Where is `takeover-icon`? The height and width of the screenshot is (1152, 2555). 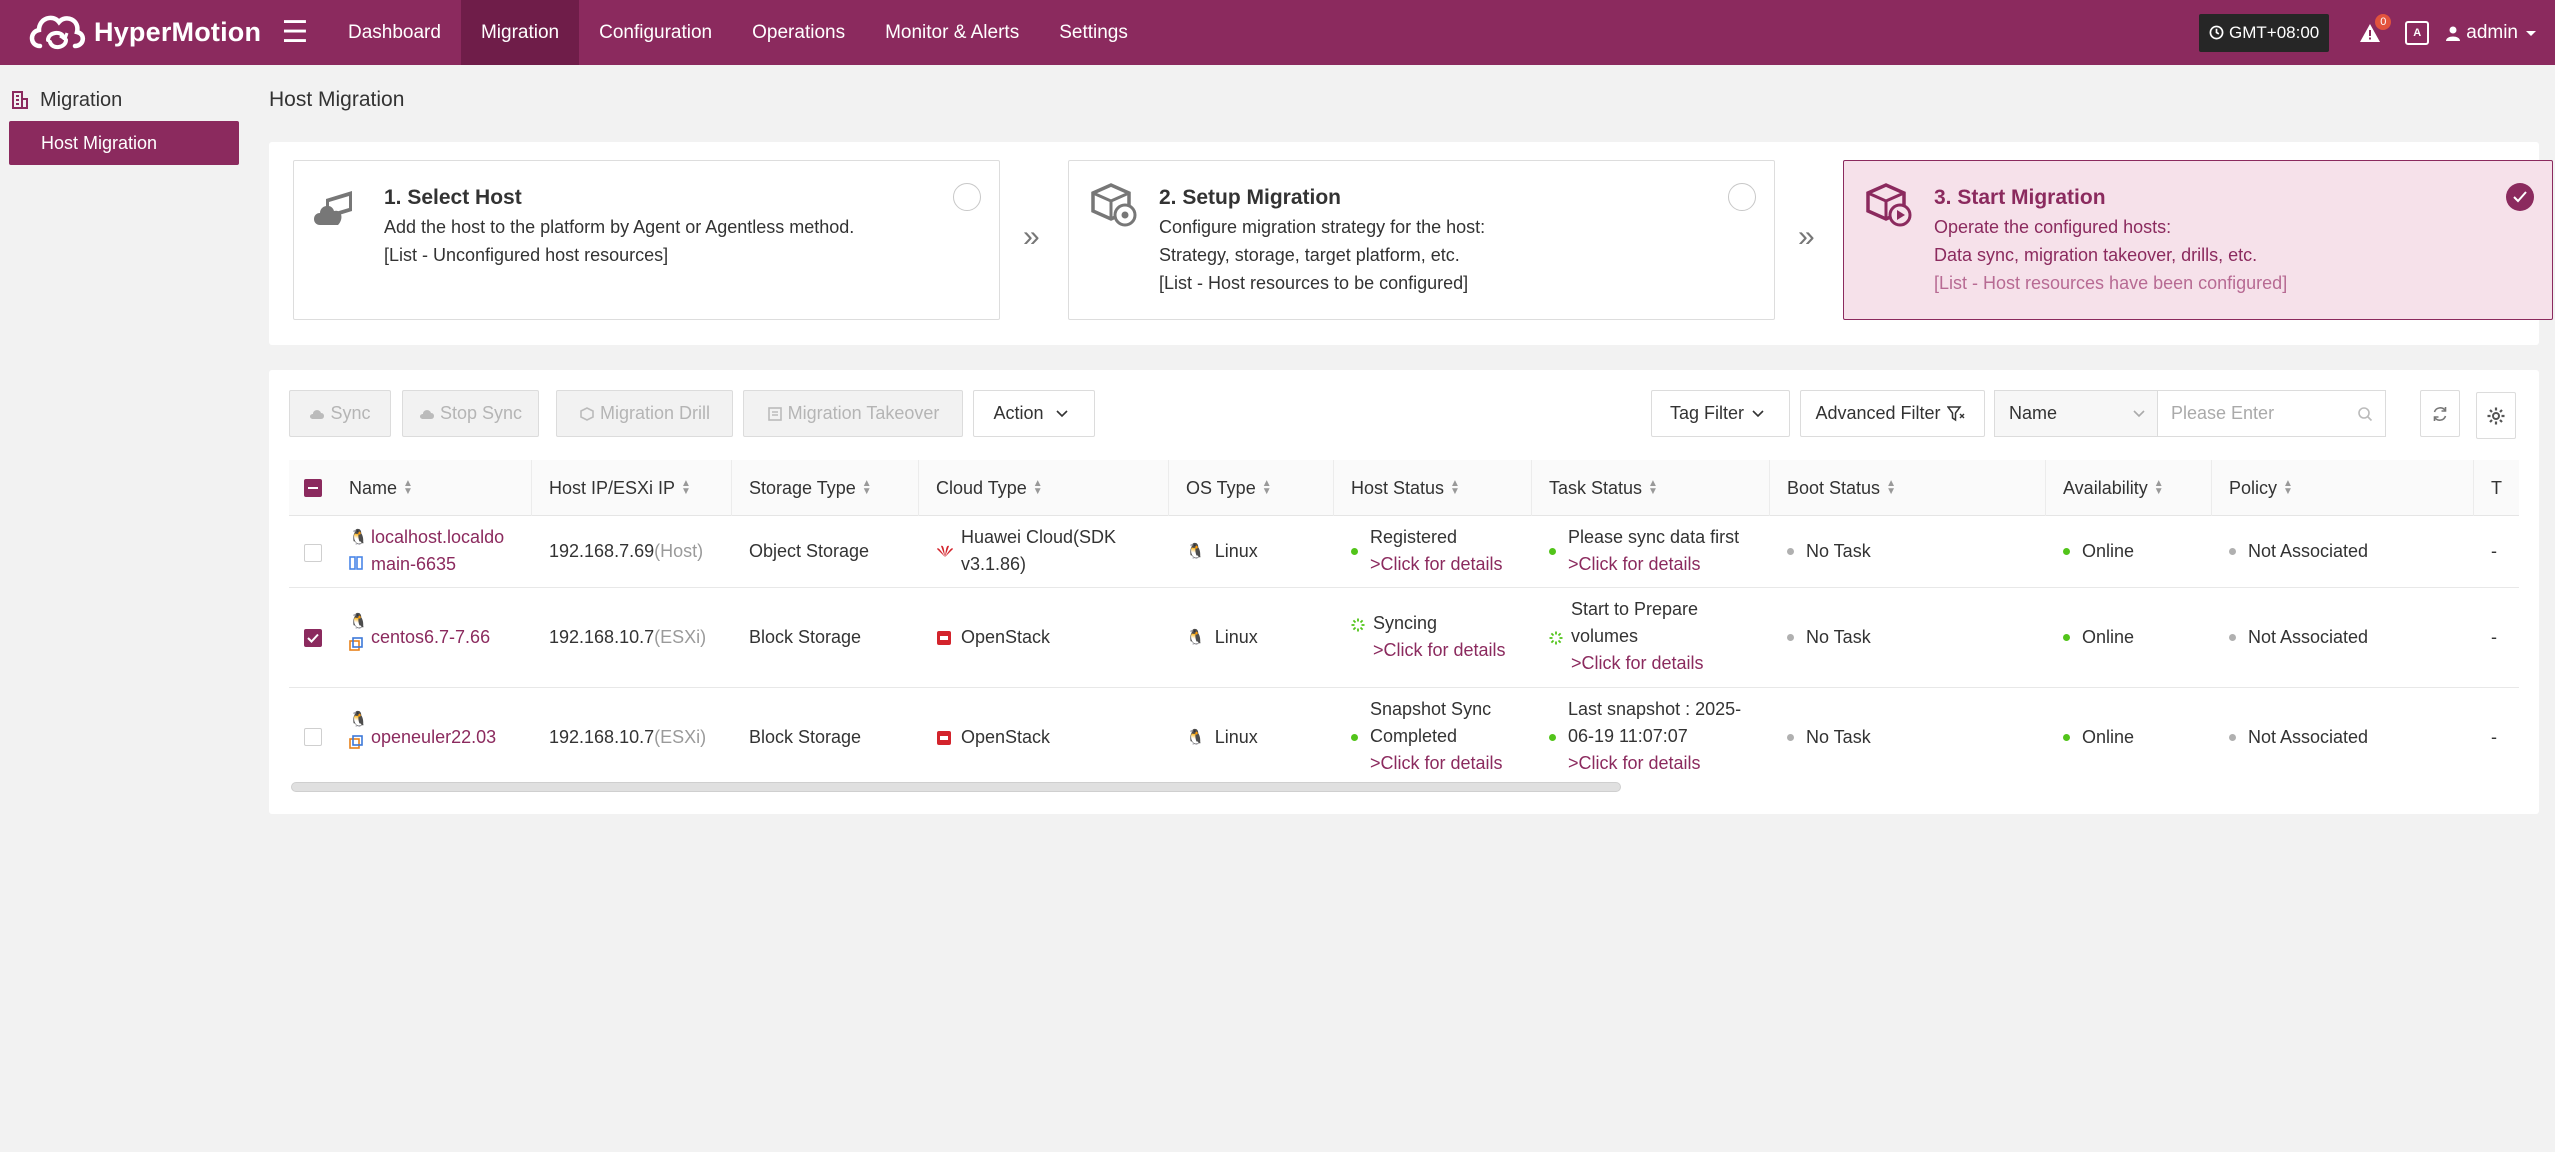
takeover-icon is located at coordinates (774, 413).